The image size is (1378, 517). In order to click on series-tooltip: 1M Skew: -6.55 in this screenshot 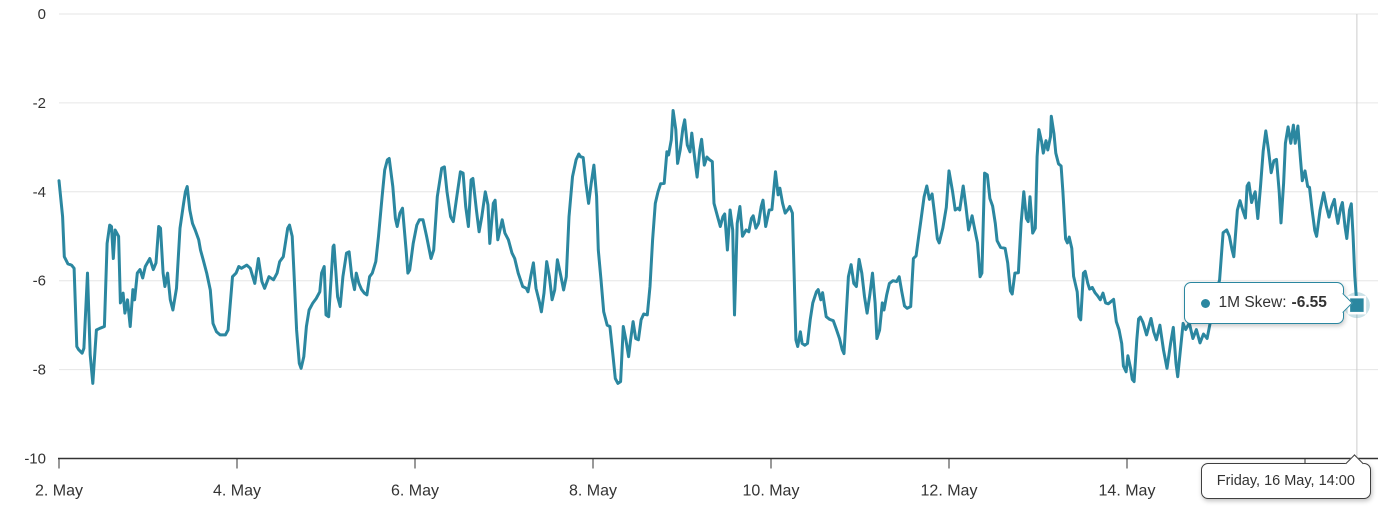, I will do `click(1268, 303)`.